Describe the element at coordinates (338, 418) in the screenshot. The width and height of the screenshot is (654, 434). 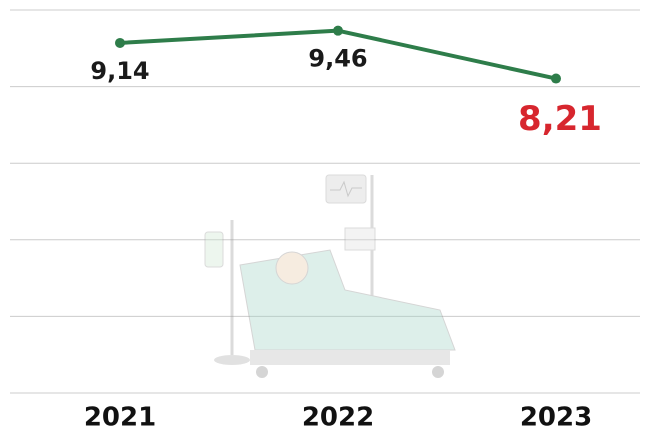
I see `x-tick-label: 2022` at that location.